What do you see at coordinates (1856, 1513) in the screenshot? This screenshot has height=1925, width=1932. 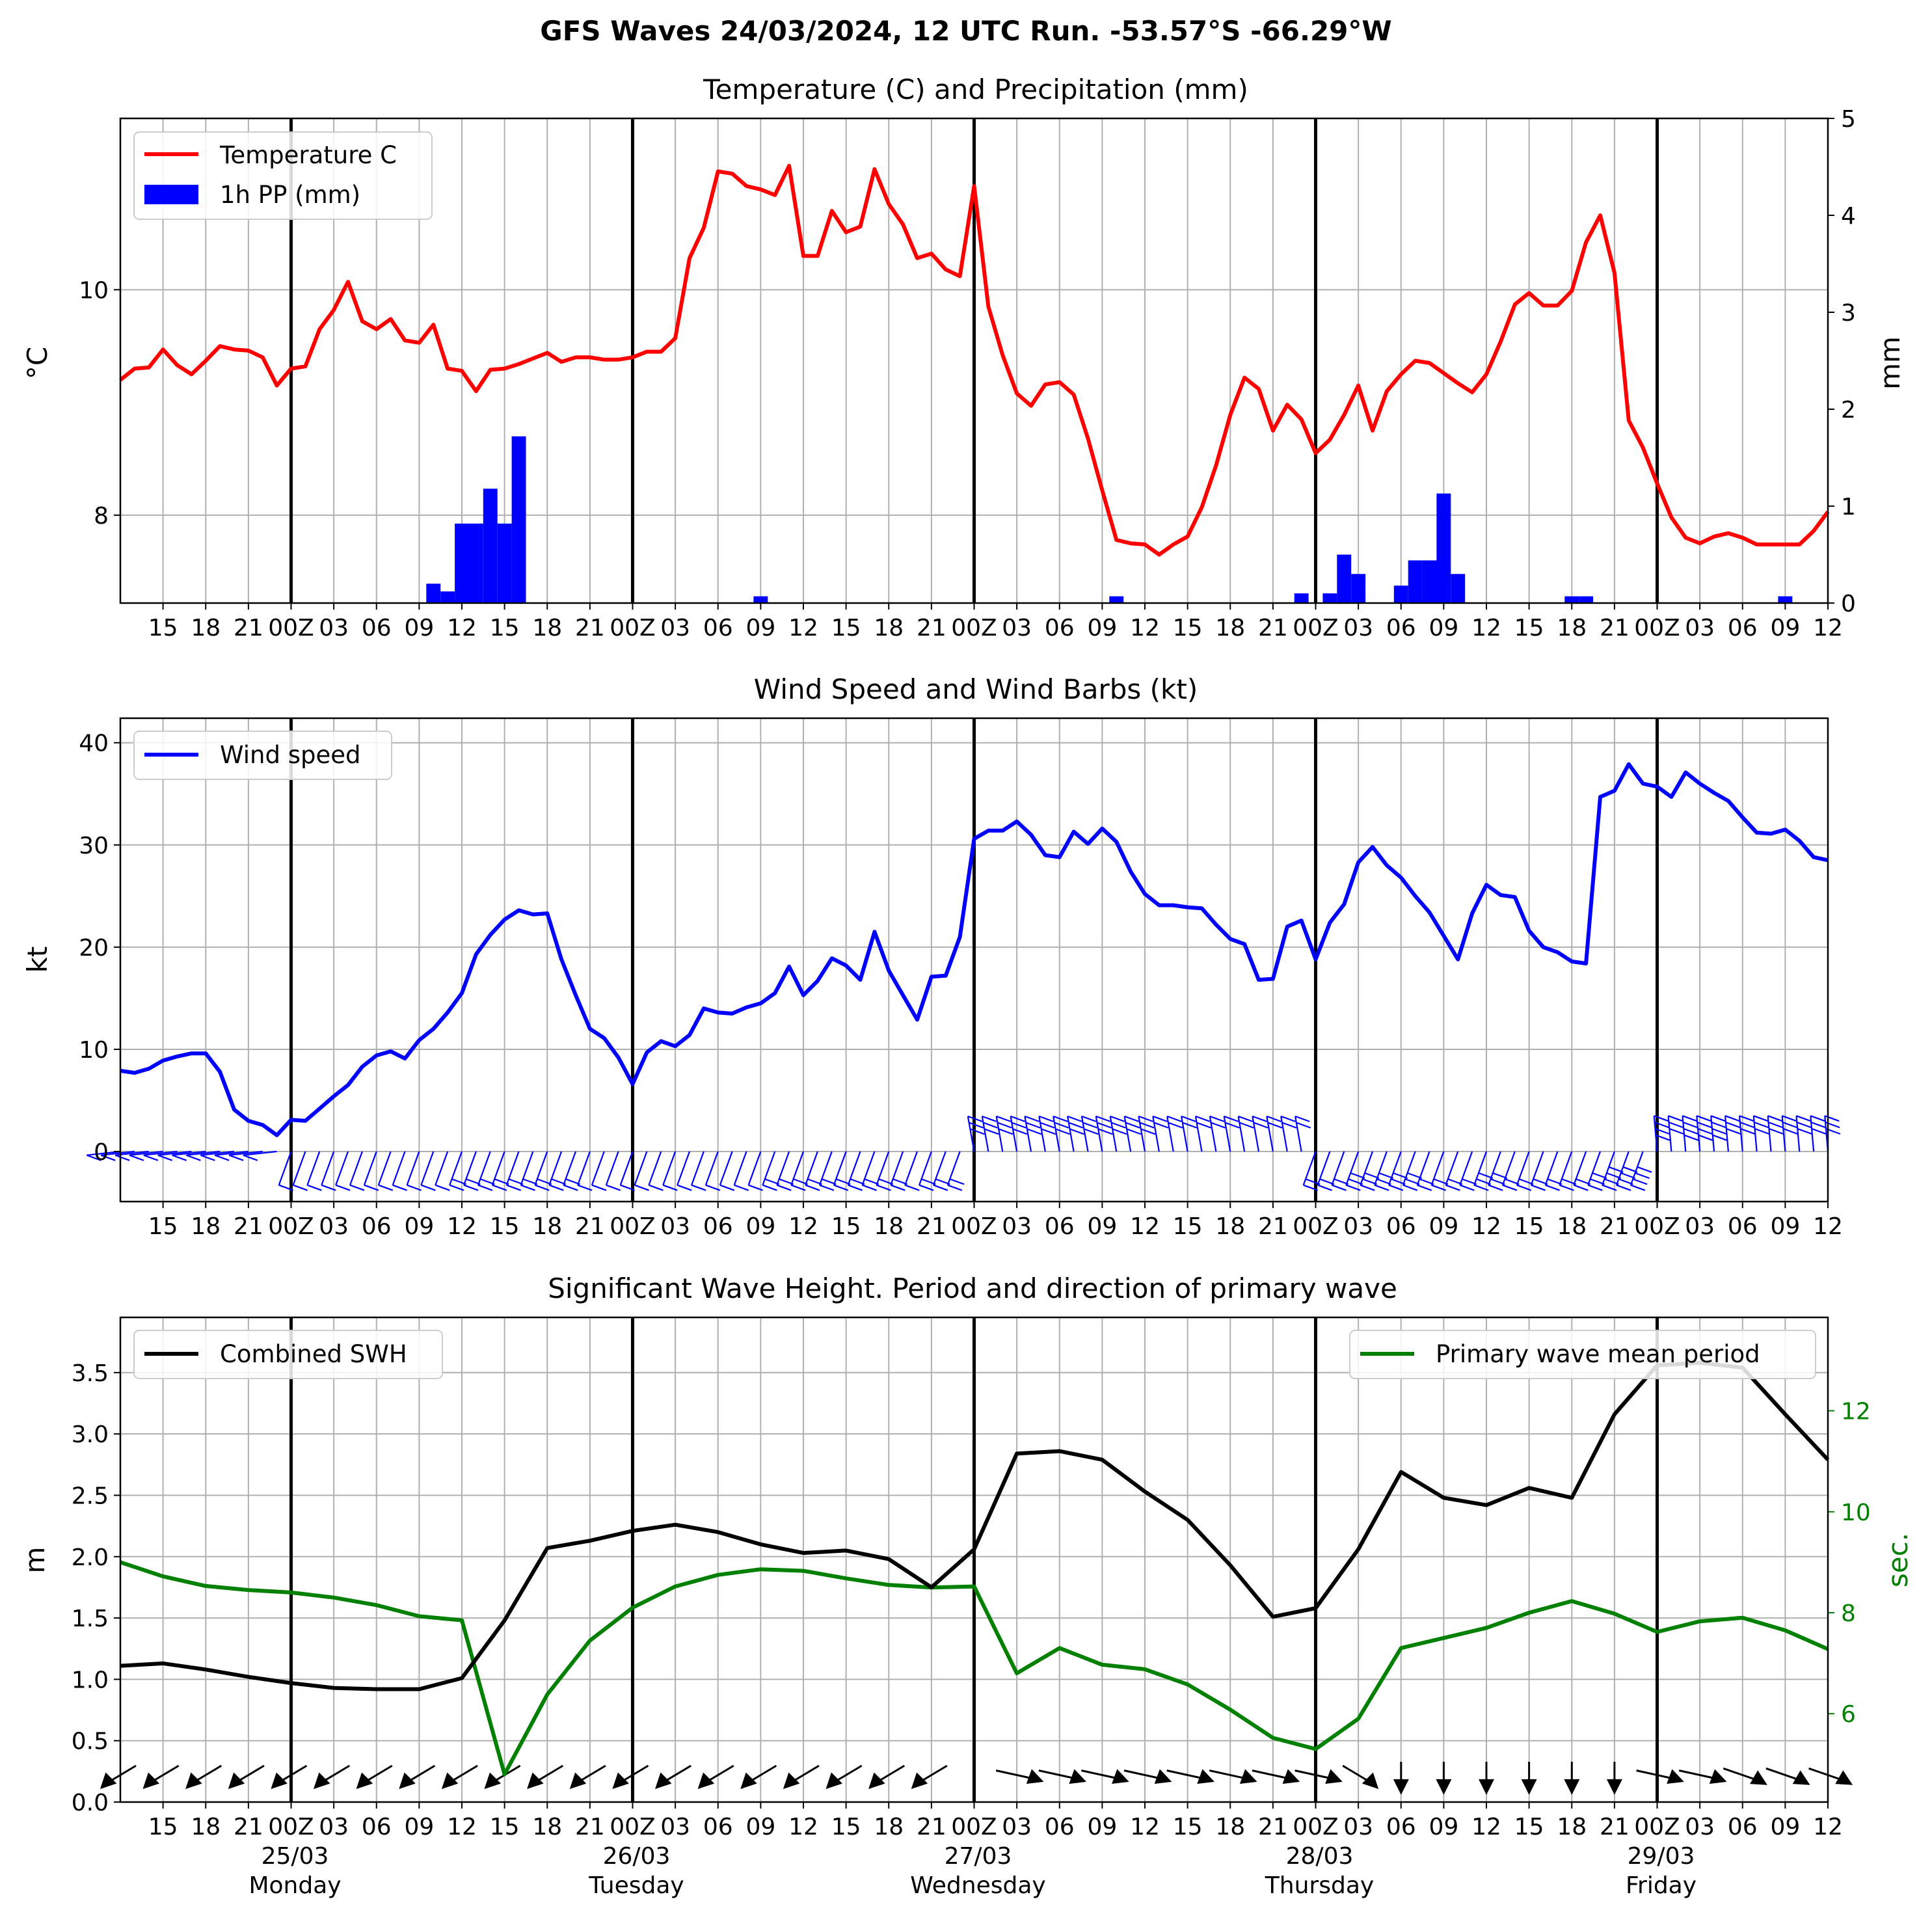 I see `y-tick-label-right: 10` at bounding box center [1856, 1513].